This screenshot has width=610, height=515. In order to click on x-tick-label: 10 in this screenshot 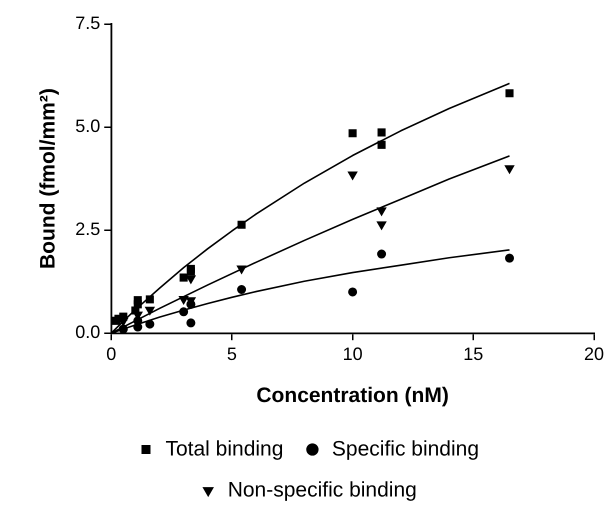, I will do `click(352, 354)`.